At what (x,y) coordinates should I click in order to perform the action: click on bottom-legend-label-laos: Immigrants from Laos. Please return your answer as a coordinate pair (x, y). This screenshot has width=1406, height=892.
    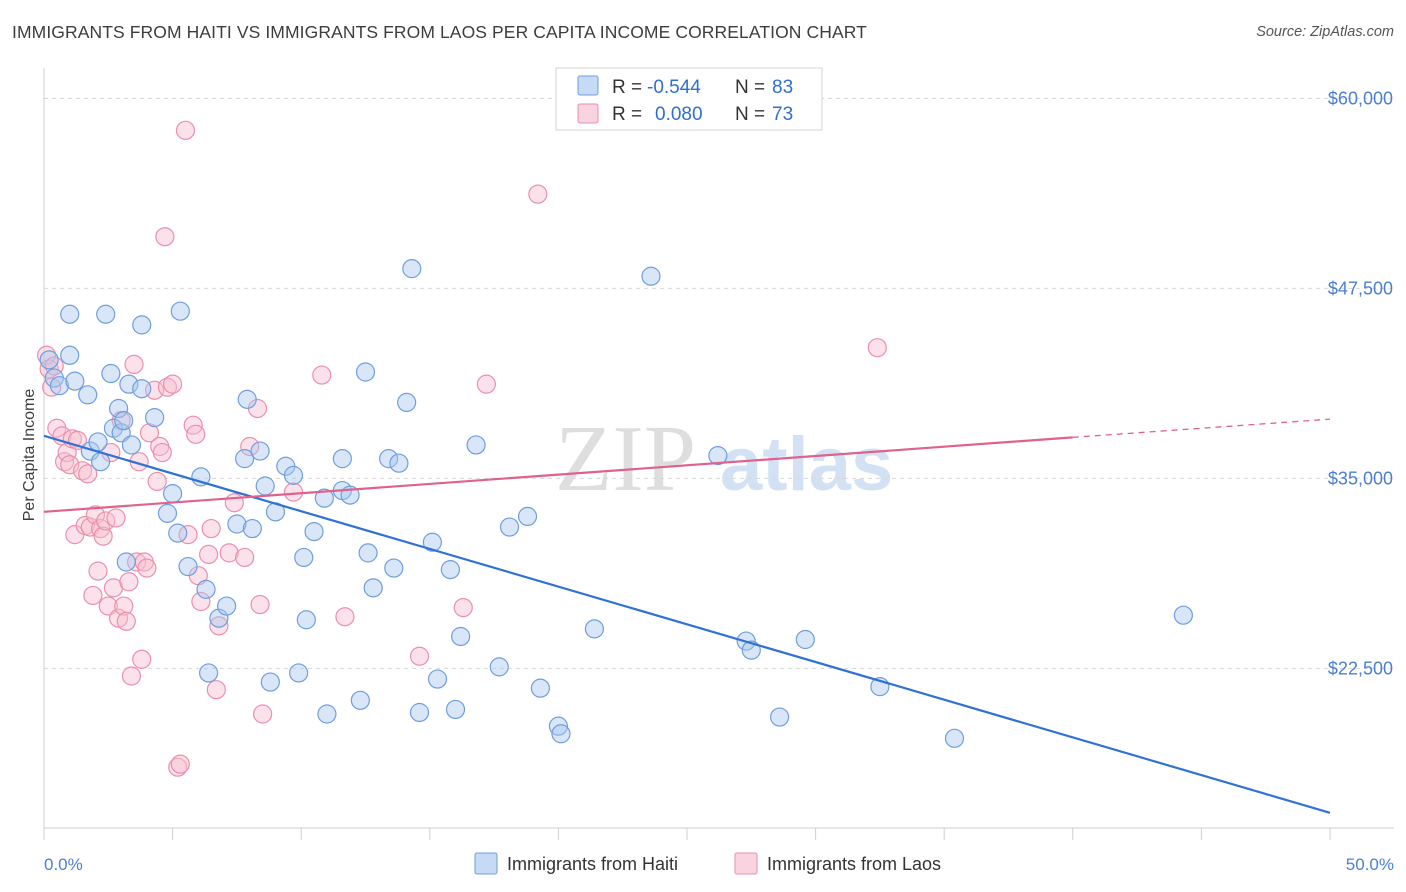
    Looking at the image, I should click on (854, 864).